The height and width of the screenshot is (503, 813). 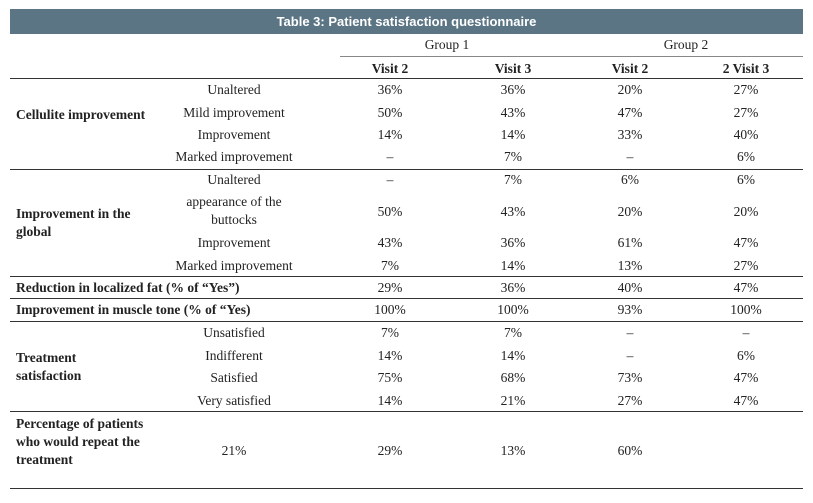 What do you see at coordinates (630, 134) in the screenshot?
I see `cell-value: 33%` at bounding box center [630, 134].